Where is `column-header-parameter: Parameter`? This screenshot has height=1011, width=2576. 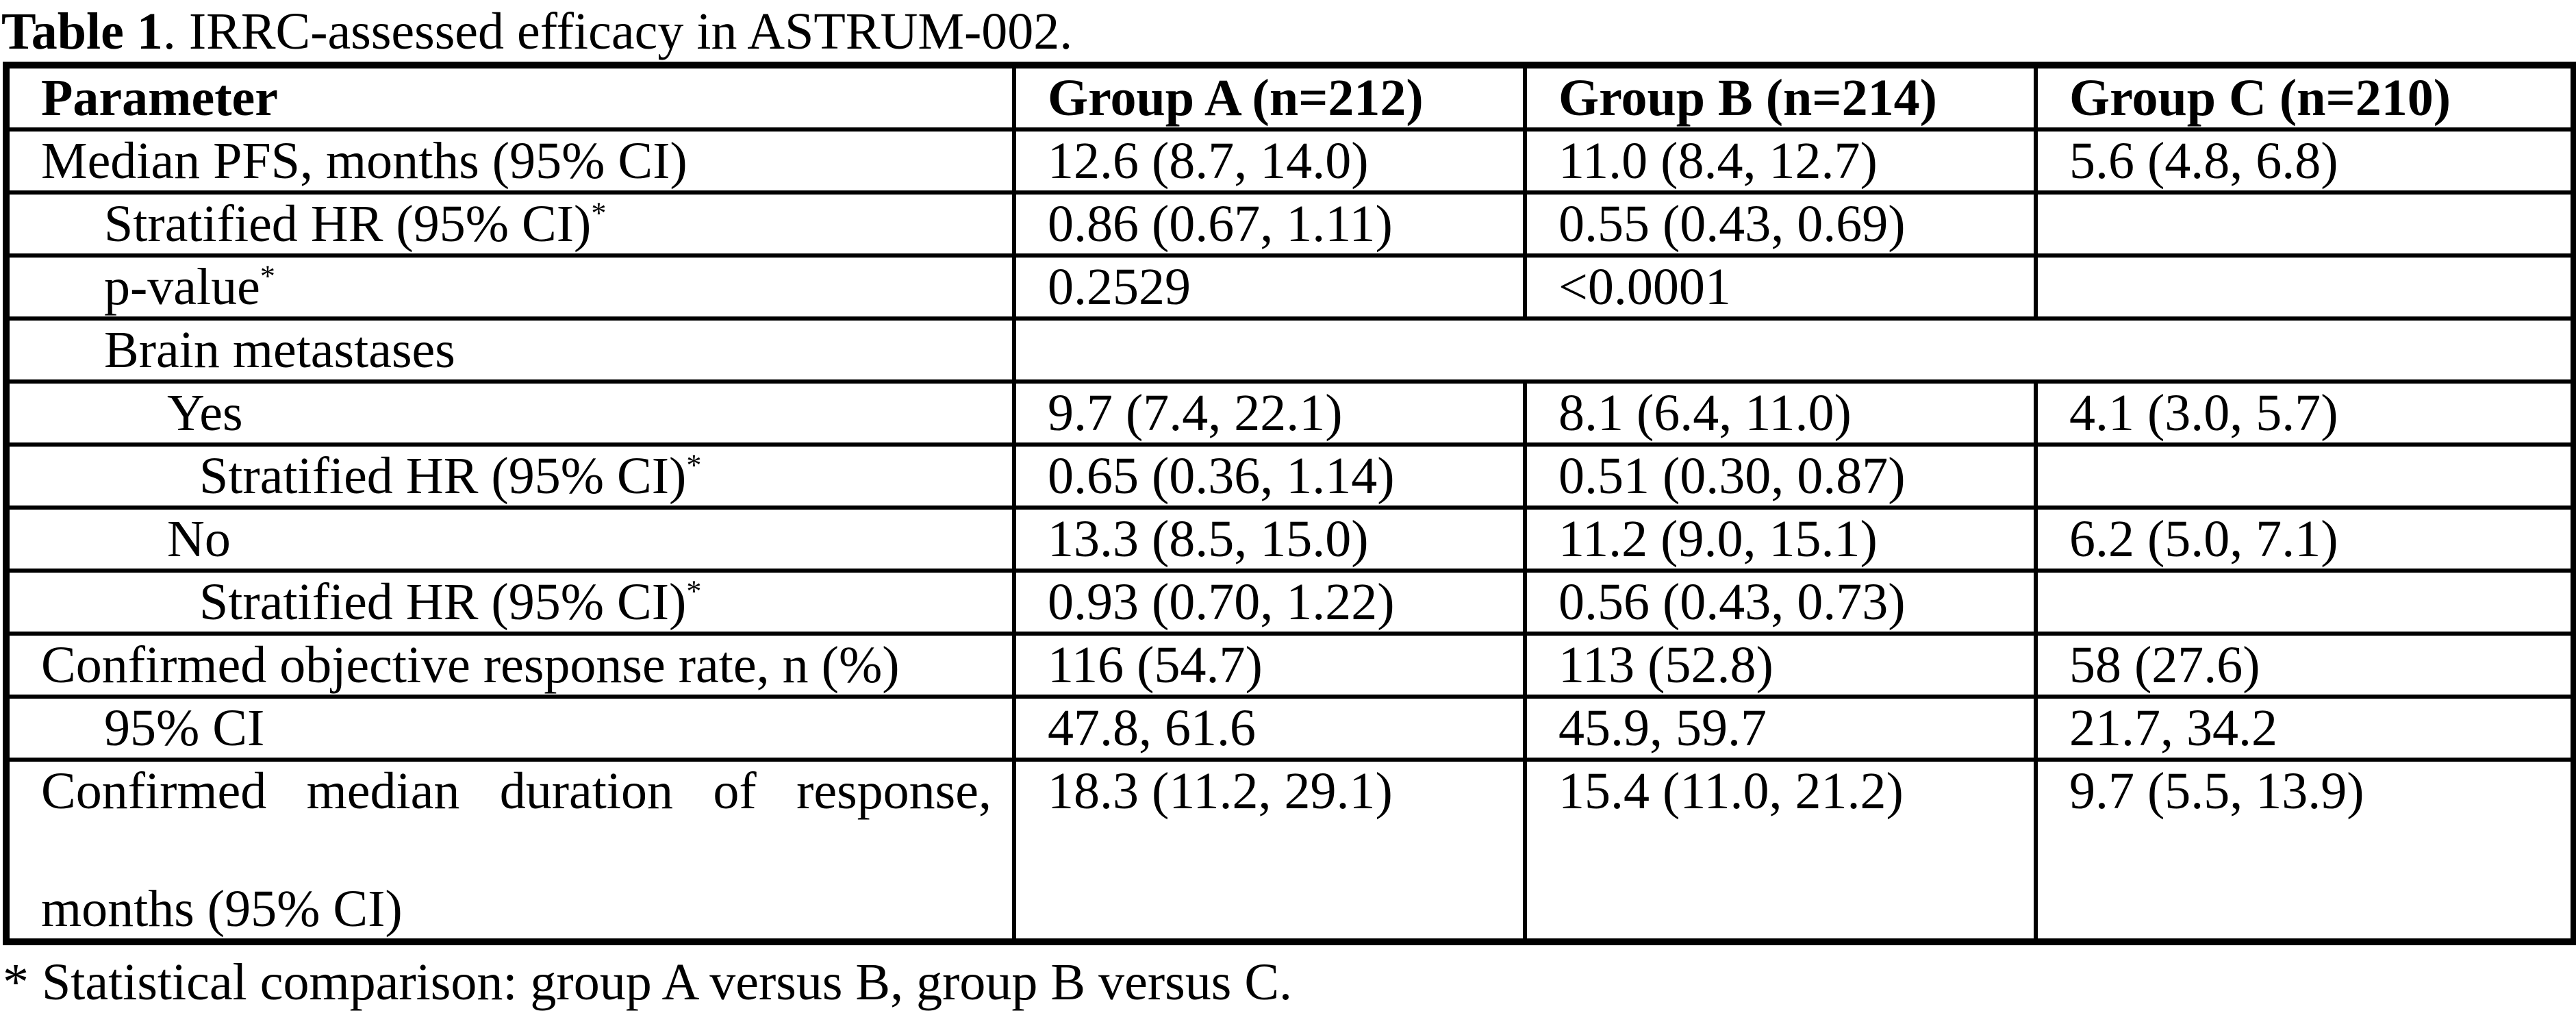
column-header-parameter: Parameter is located at coordinates (510, 97).